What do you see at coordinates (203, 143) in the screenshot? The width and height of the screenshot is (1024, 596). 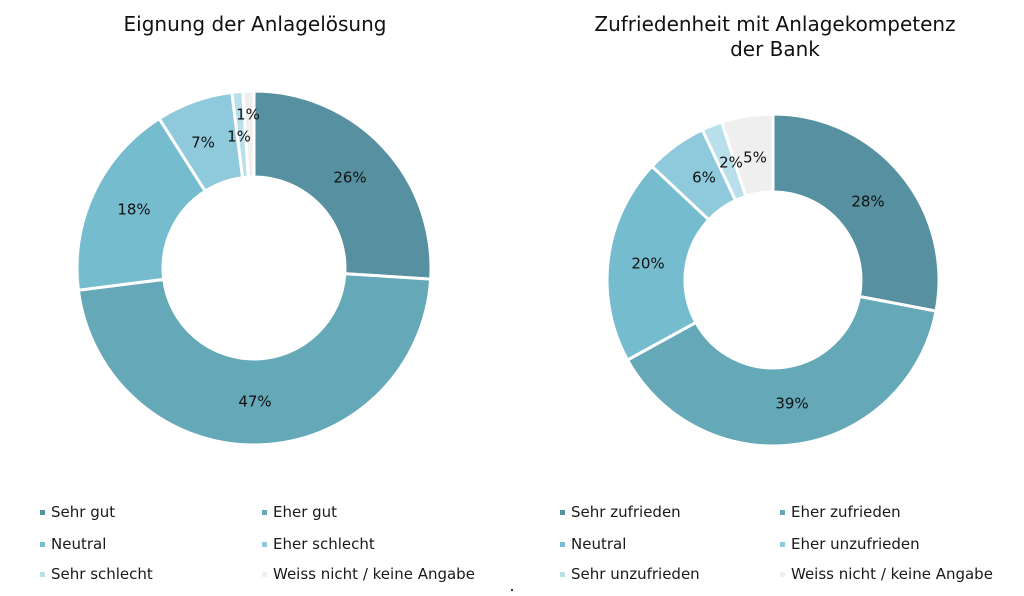 I see `left-slice-label-3: 7%` at bounding box center [203, 143].